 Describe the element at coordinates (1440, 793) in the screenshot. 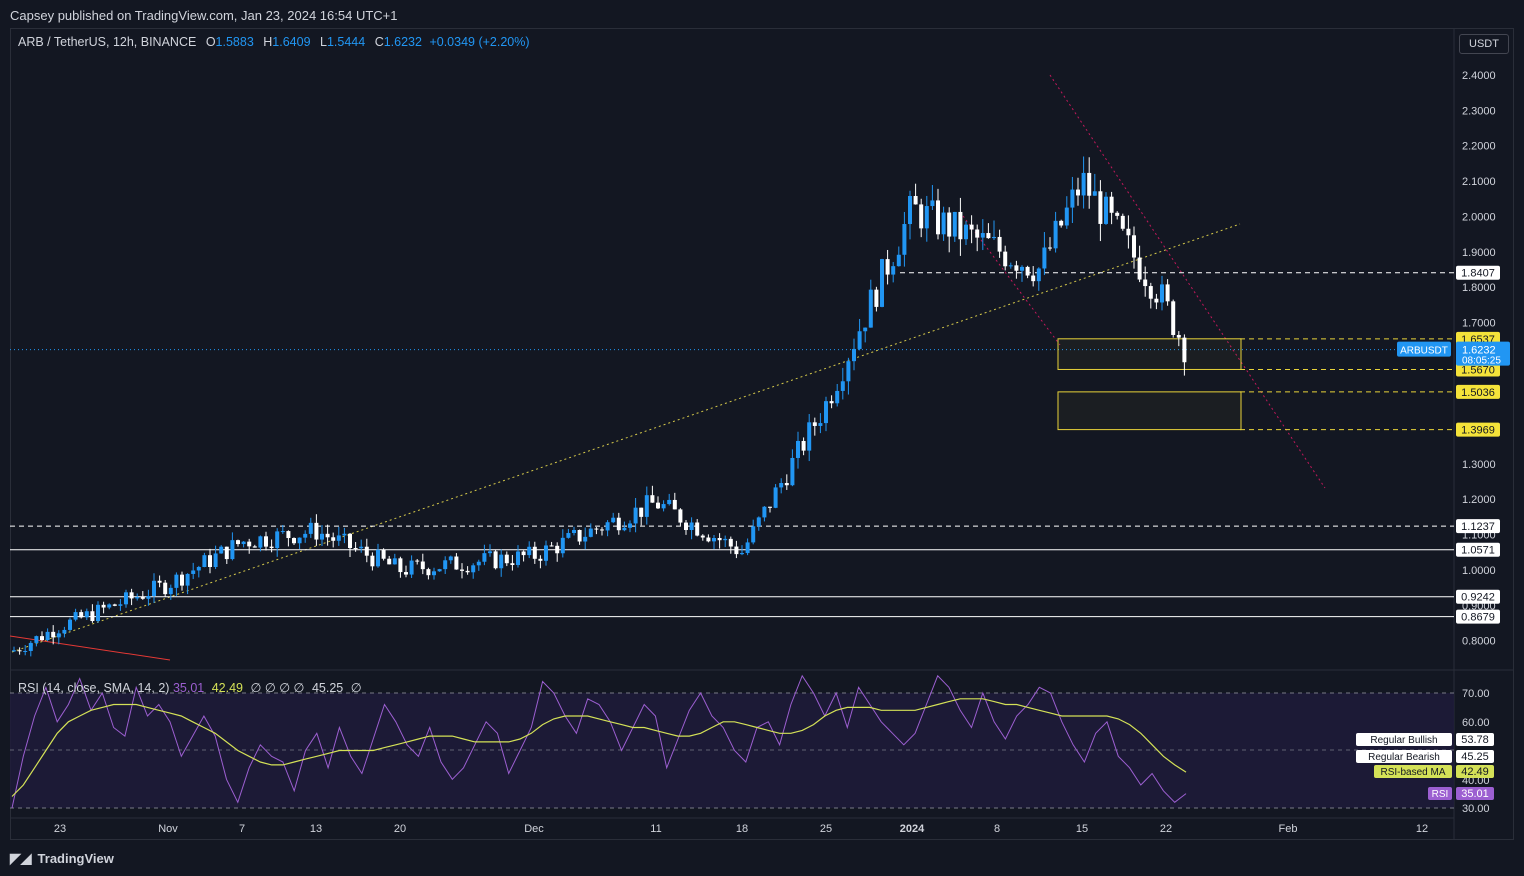

I see `rsi-tag-label-bg` at that location.